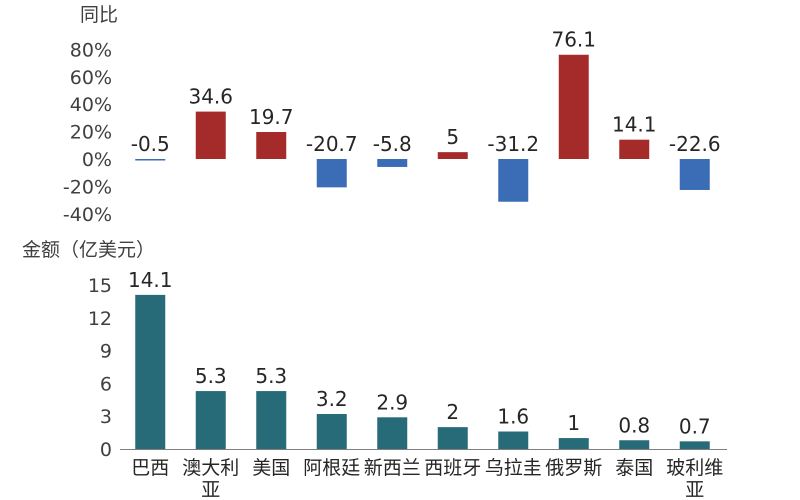 The height and width of the screenshot is (500, 800). Describe the element at coordinates (695, 426) in the screenshot. I see `amount-data-label: 0.7` at that location.